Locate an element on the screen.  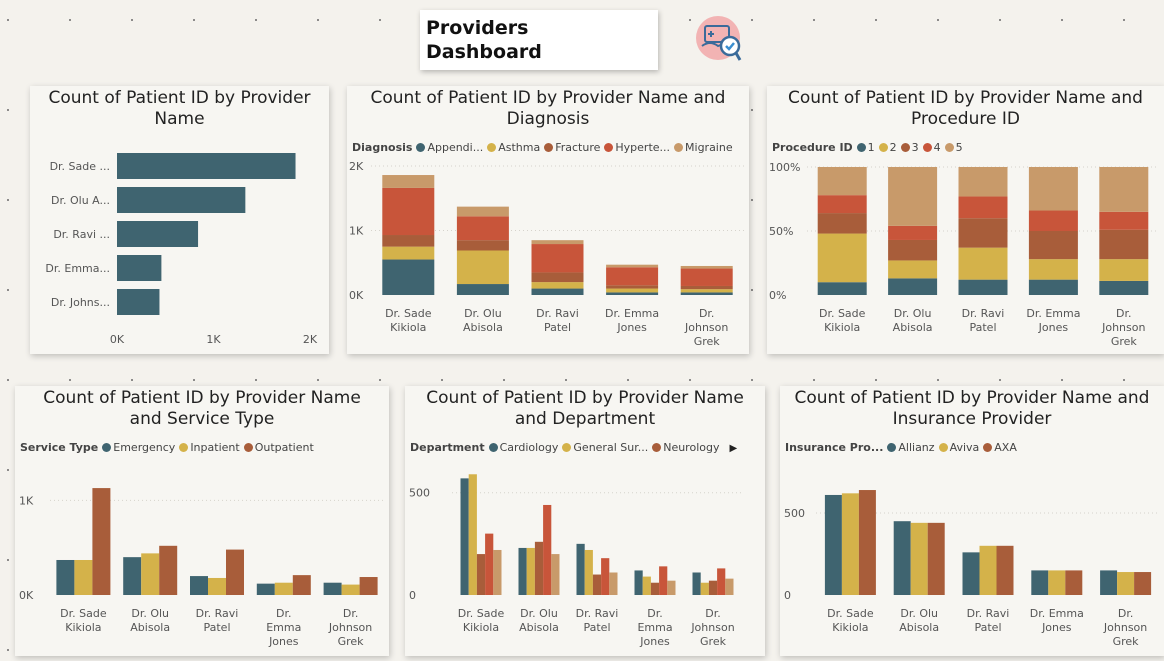
legend-item: Emergency is located at coordinates (138, 447).